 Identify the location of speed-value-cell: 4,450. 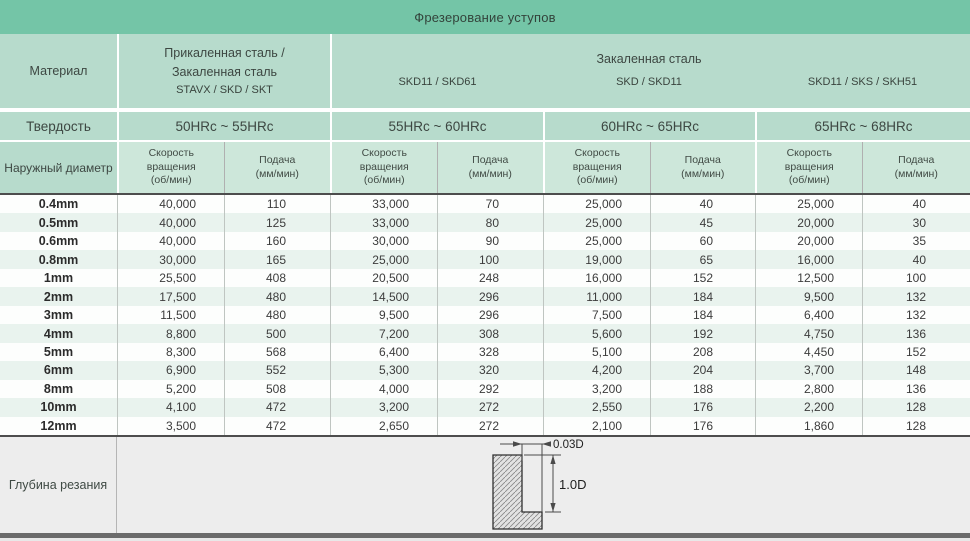
(808, 352).